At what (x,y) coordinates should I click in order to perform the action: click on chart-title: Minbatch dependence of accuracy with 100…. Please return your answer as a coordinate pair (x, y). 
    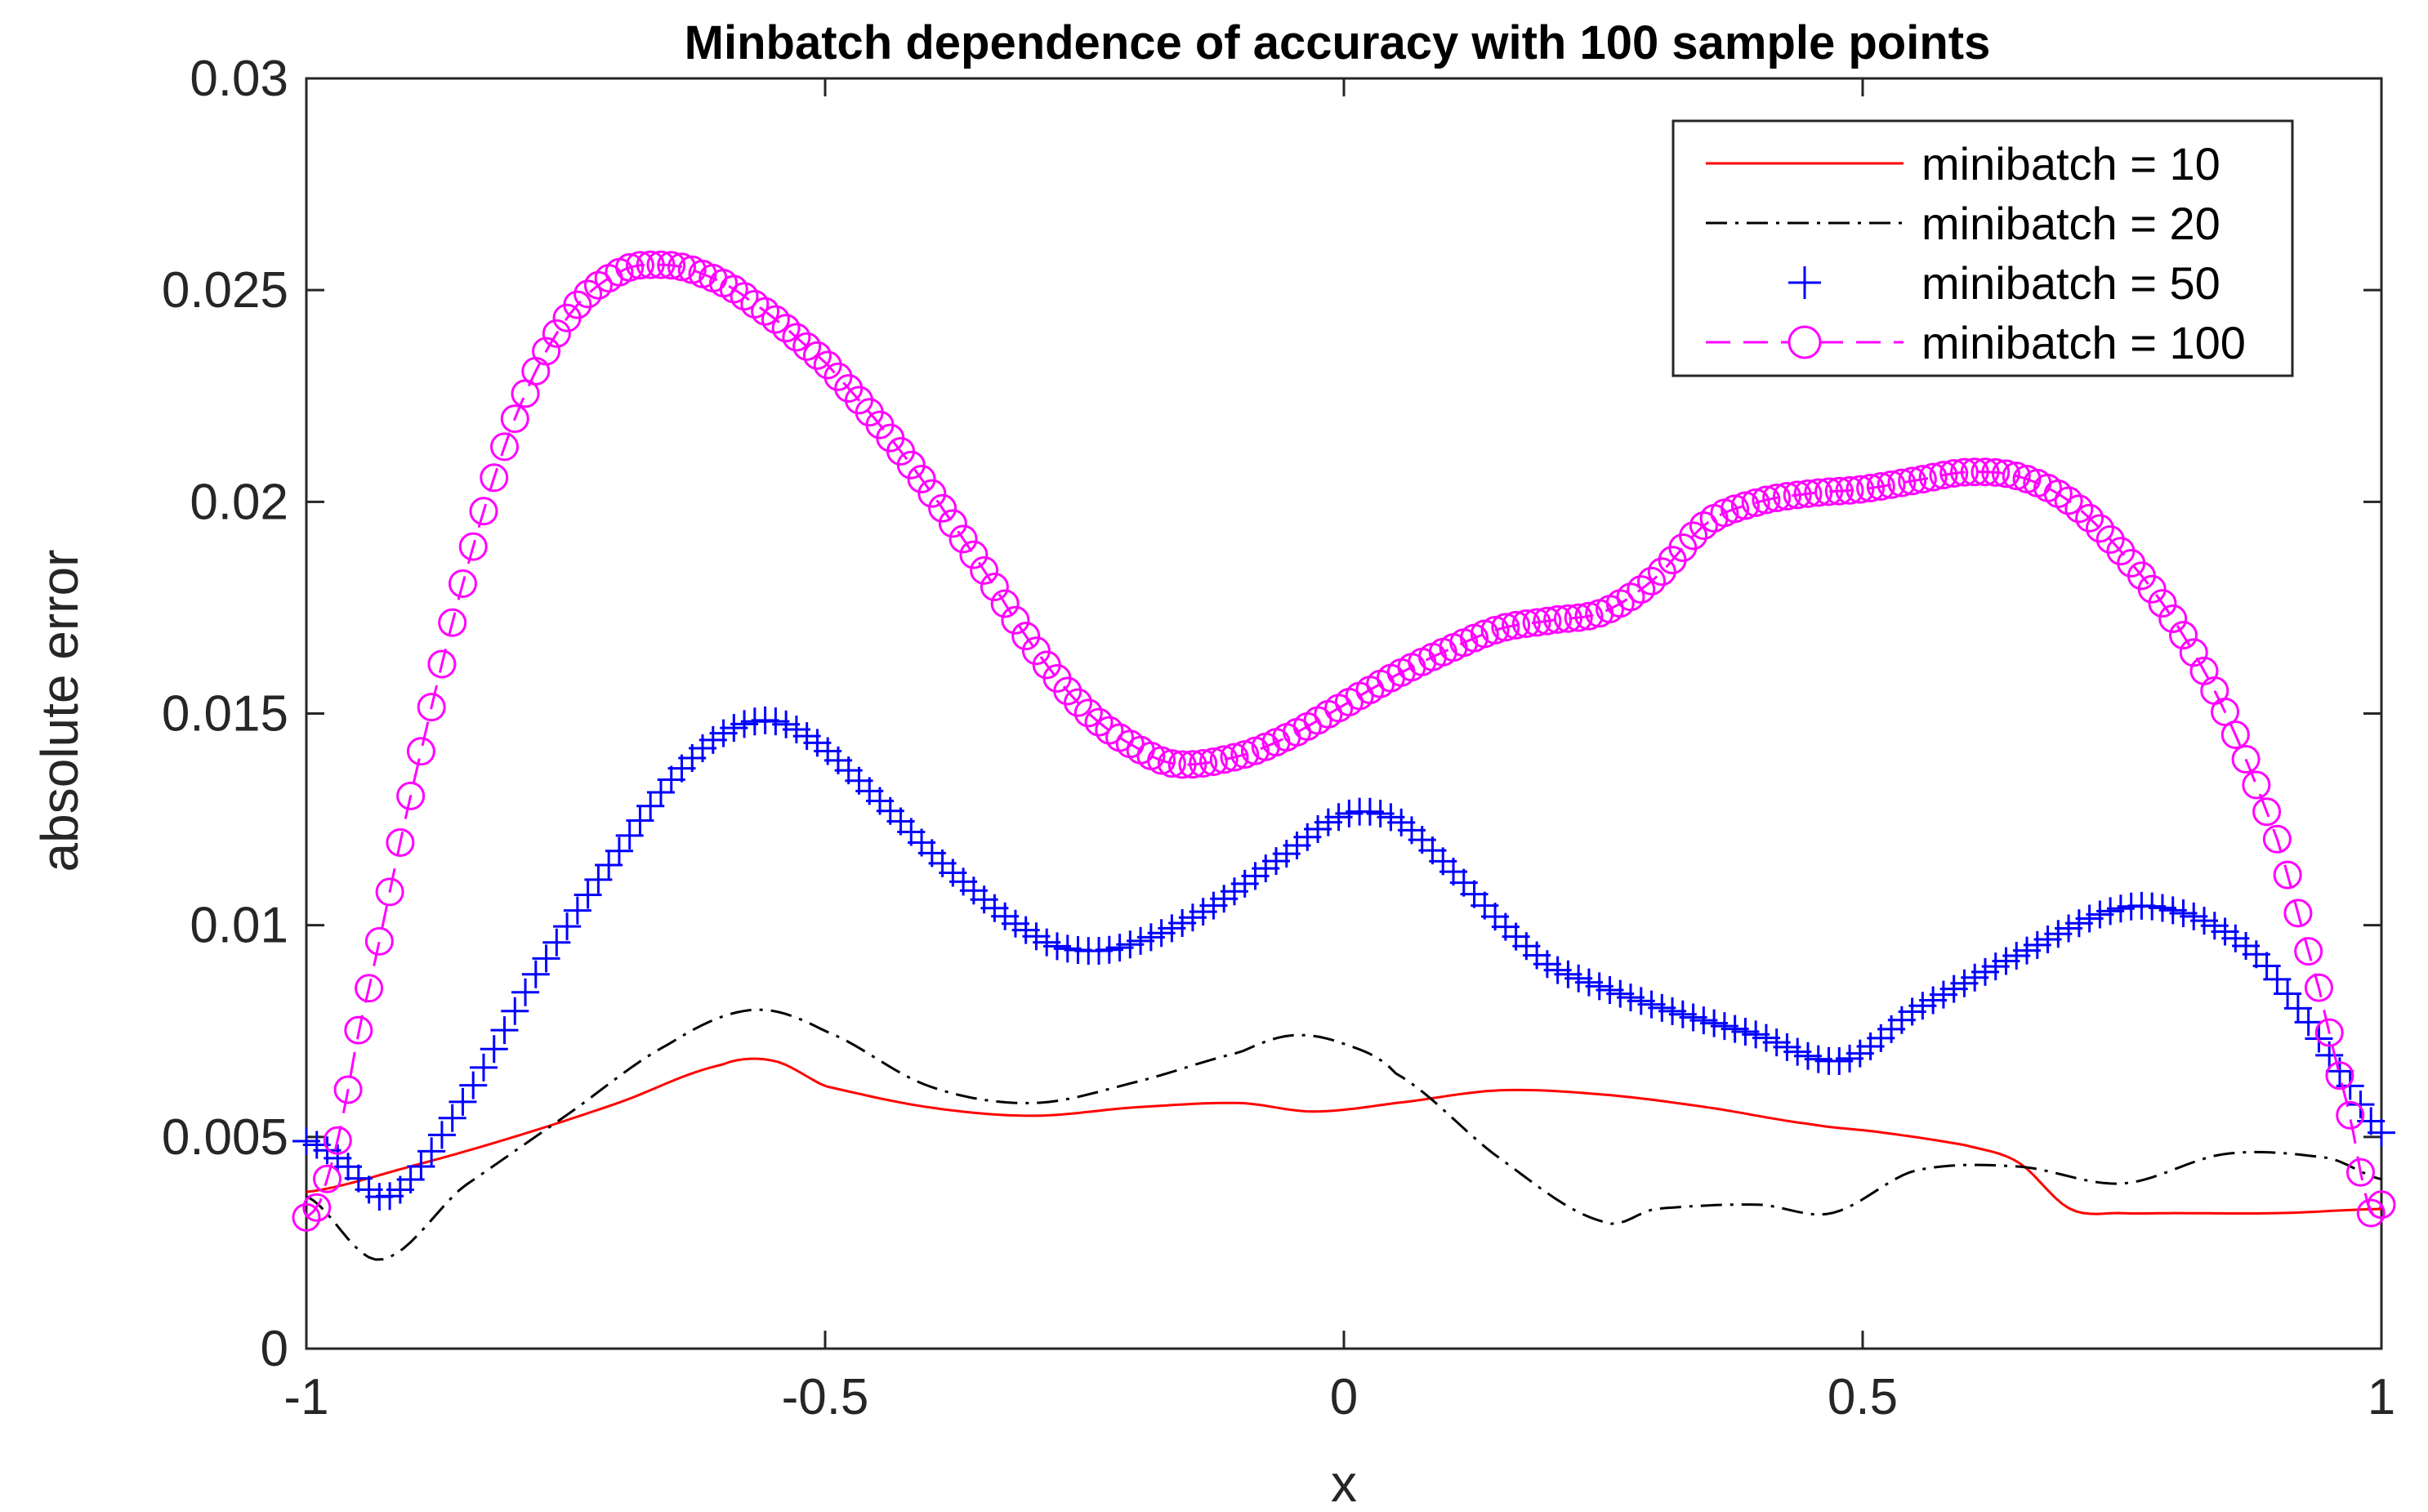
    Looking at the image, I should click on (1338, 42).